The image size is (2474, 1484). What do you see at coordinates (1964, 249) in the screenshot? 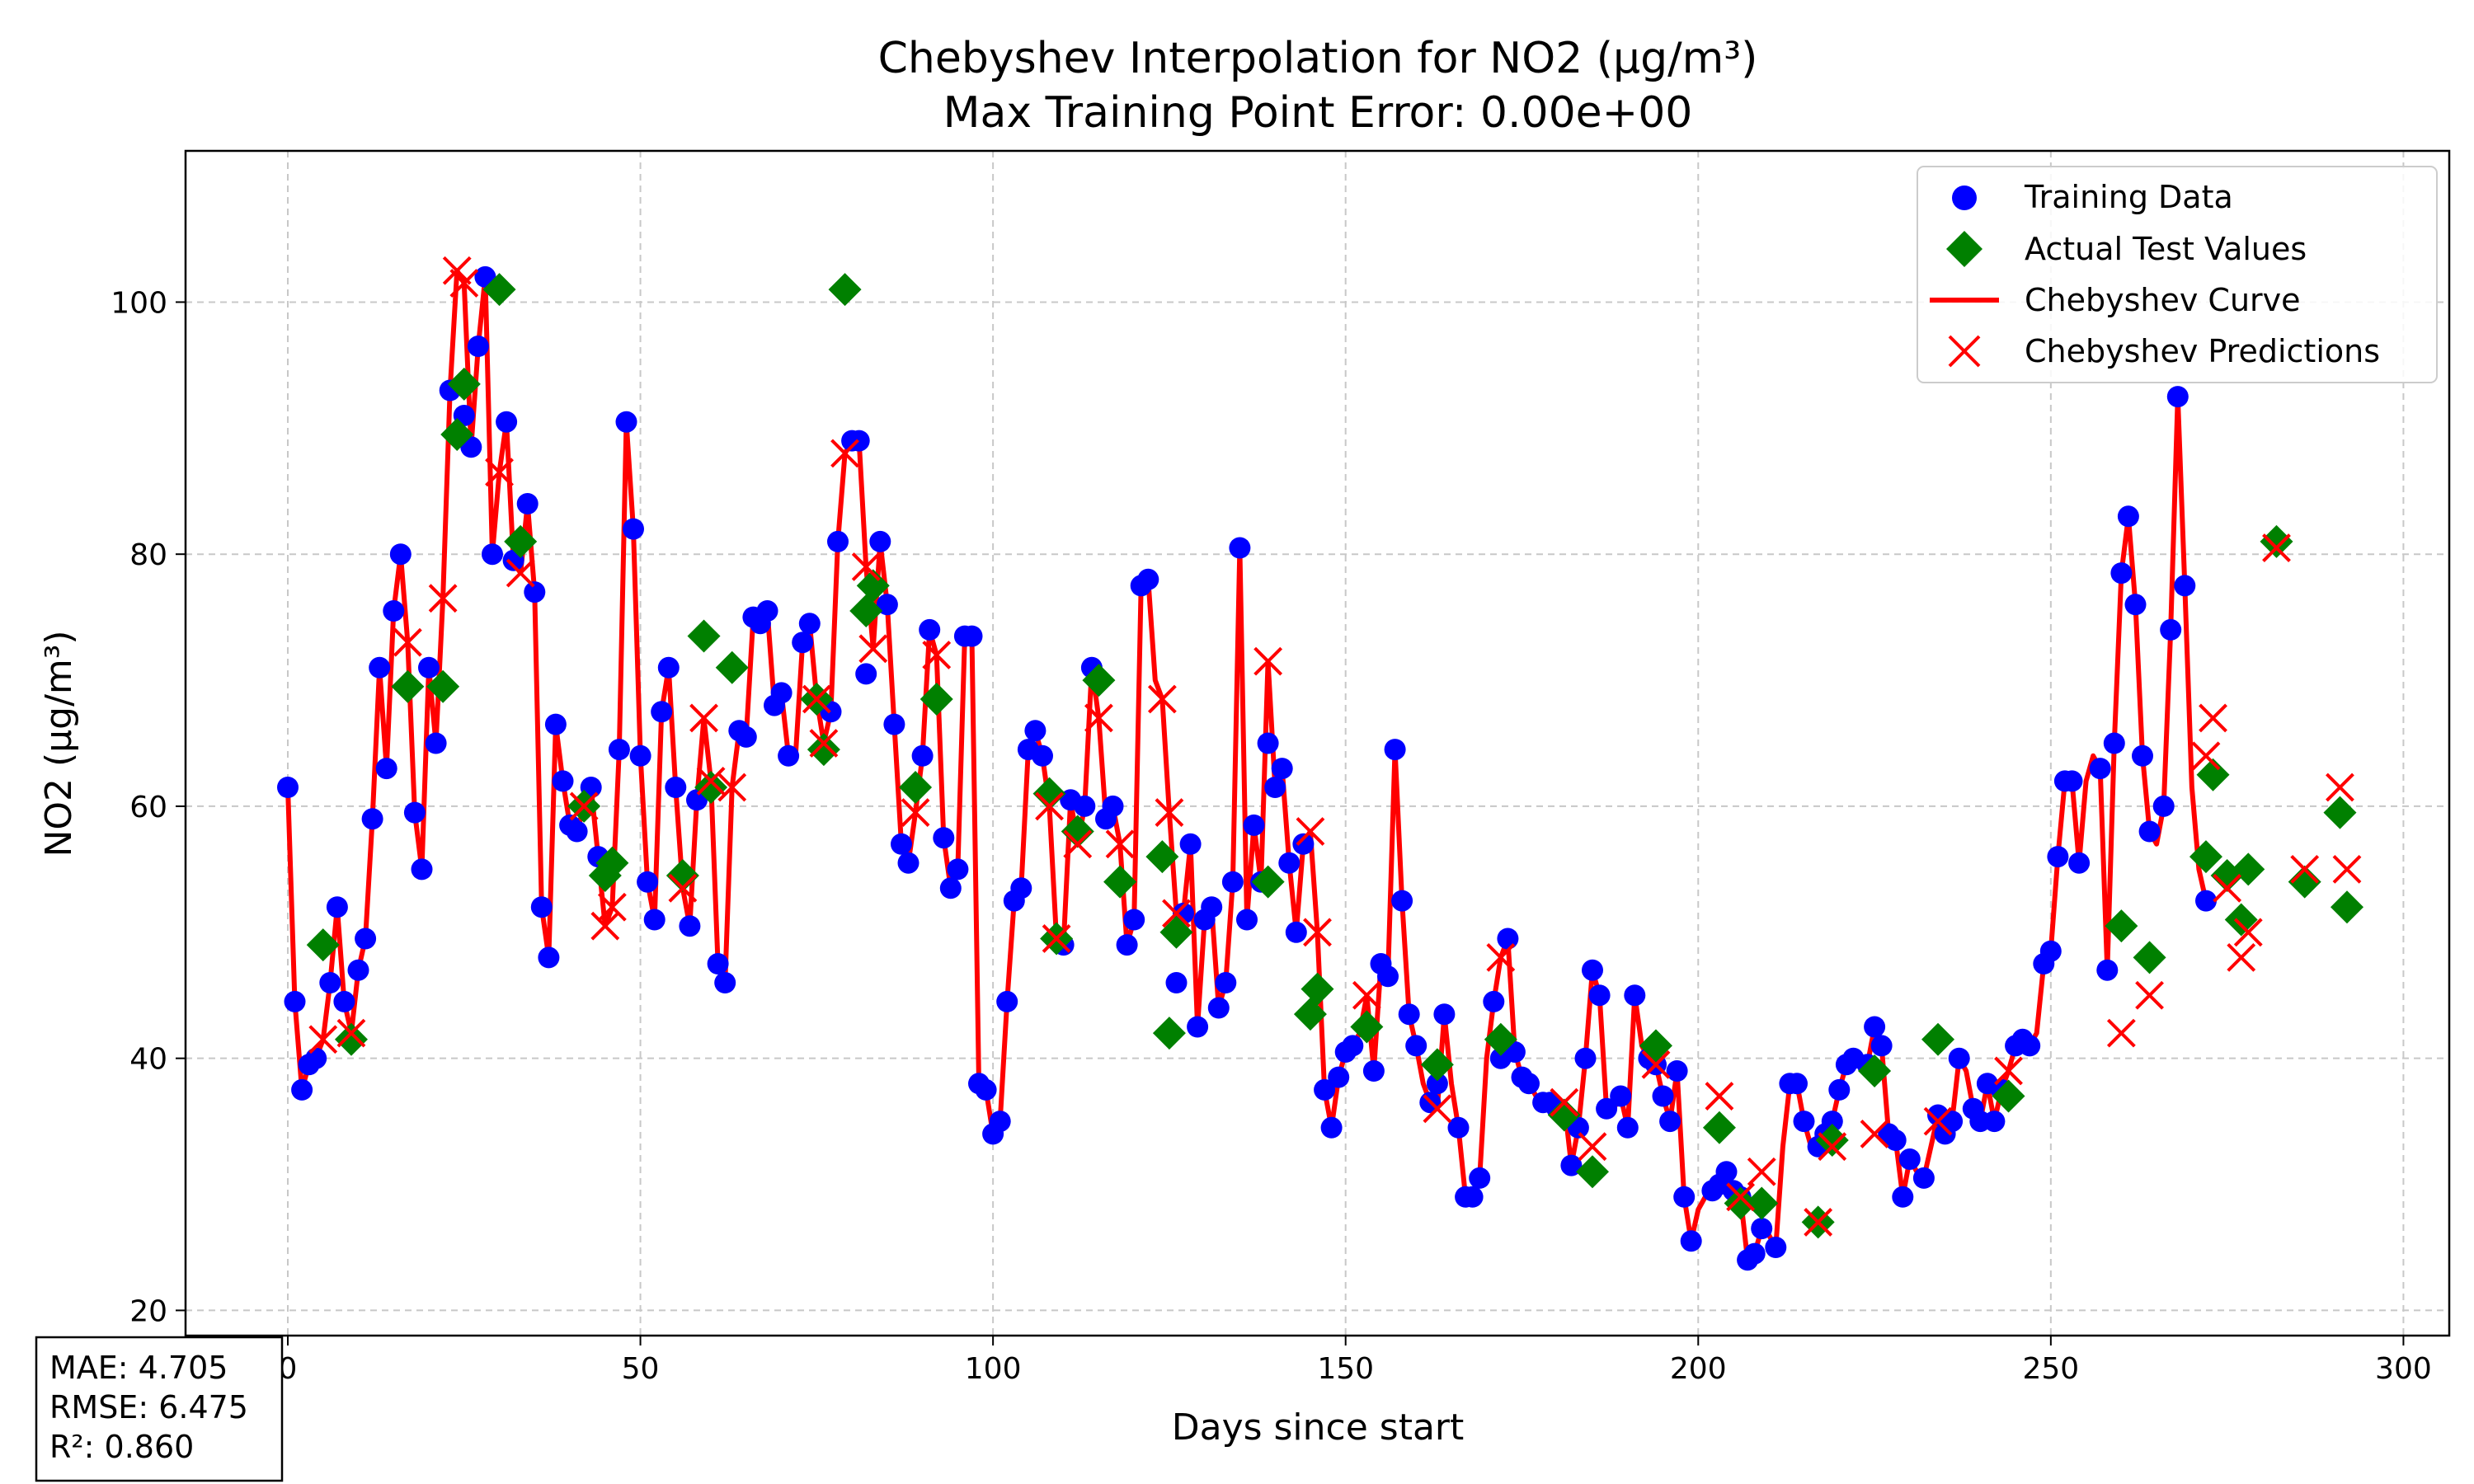
I see `legend-test-marker` at bounding box center [1964, 249].